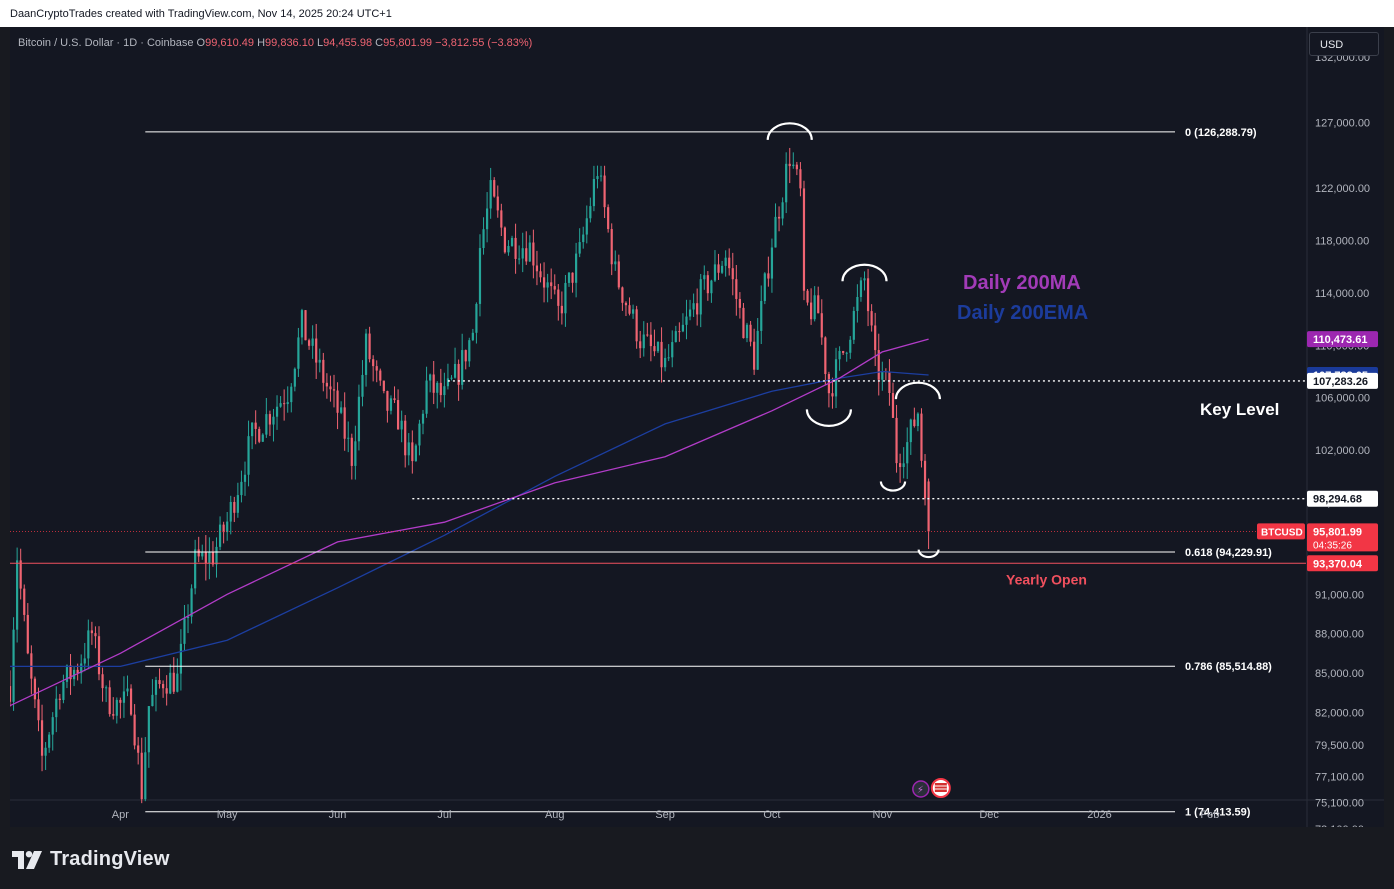 This screenshot has width=1394, height=889. What do you see at coordinates (1344, 44) in the screenshot?
I see `currency-button: USD` at bounding box center [1344, 44].